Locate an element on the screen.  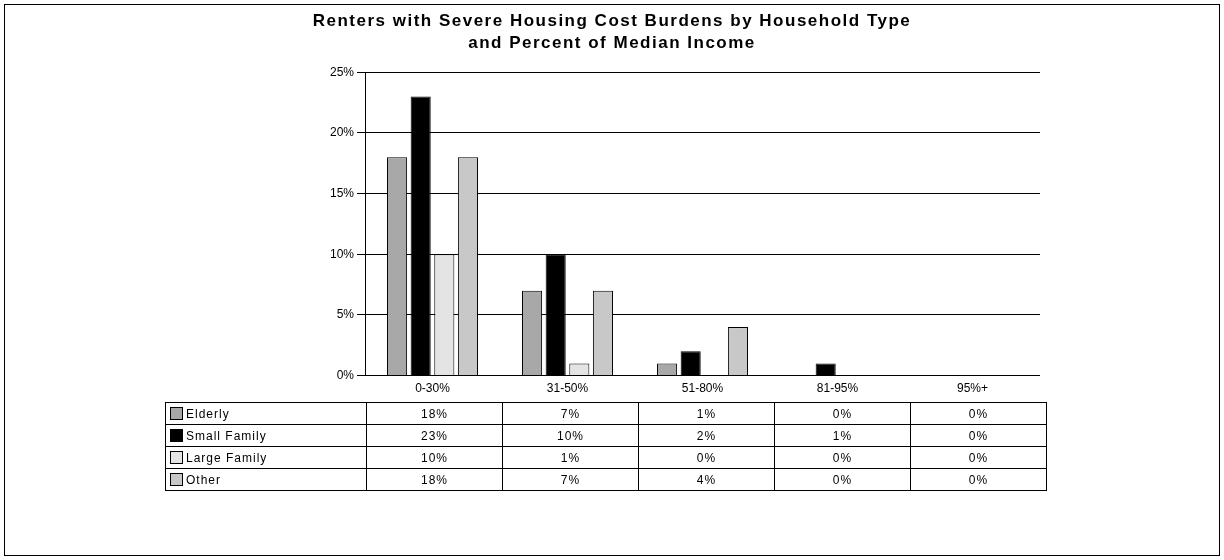
data-label: 23% is located at coordinates (434, 435).